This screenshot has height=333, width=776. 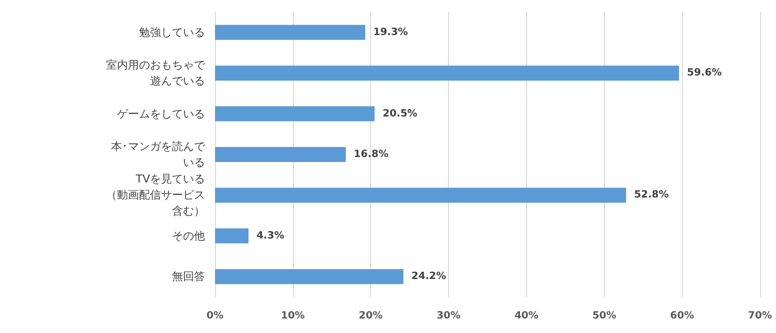 What do you see at coordinates (188, 235) in the screenshot?
I see `y-tick-label: その他` at bounding box center [188, 235].